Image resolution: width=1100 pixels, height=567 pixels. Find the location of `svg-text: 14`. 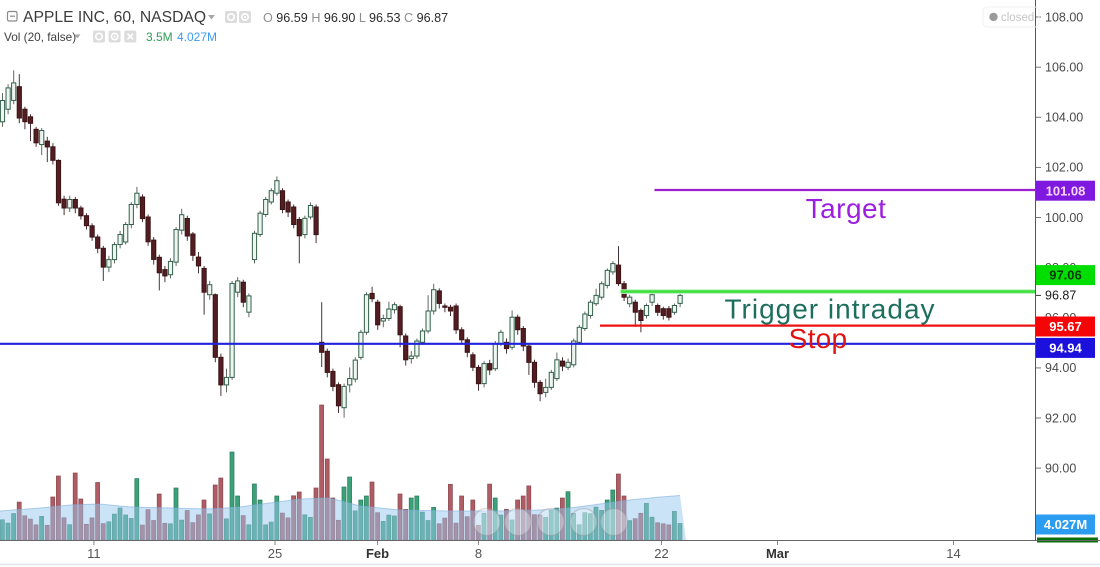

svg-text: 14 is located at coordinates (953, 553).